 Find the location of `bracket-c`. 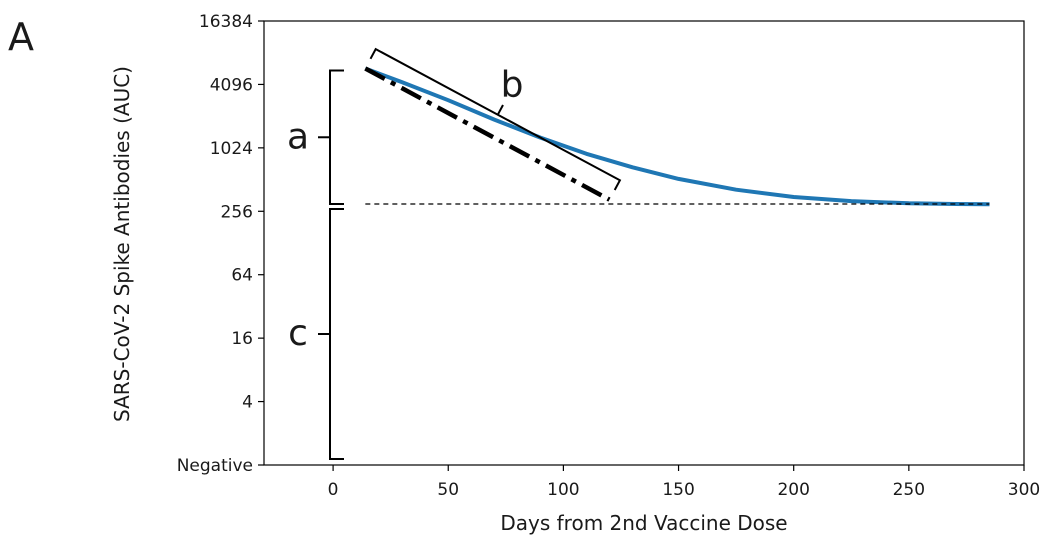

bracket-c is located at coordinates (336, 334).